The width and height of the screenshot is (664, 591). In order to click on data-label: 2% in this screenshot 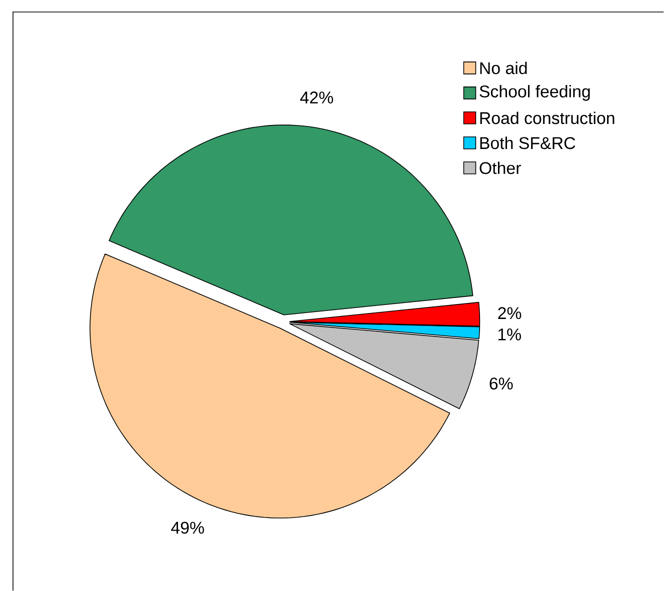, I will do `click(510, 313)`.